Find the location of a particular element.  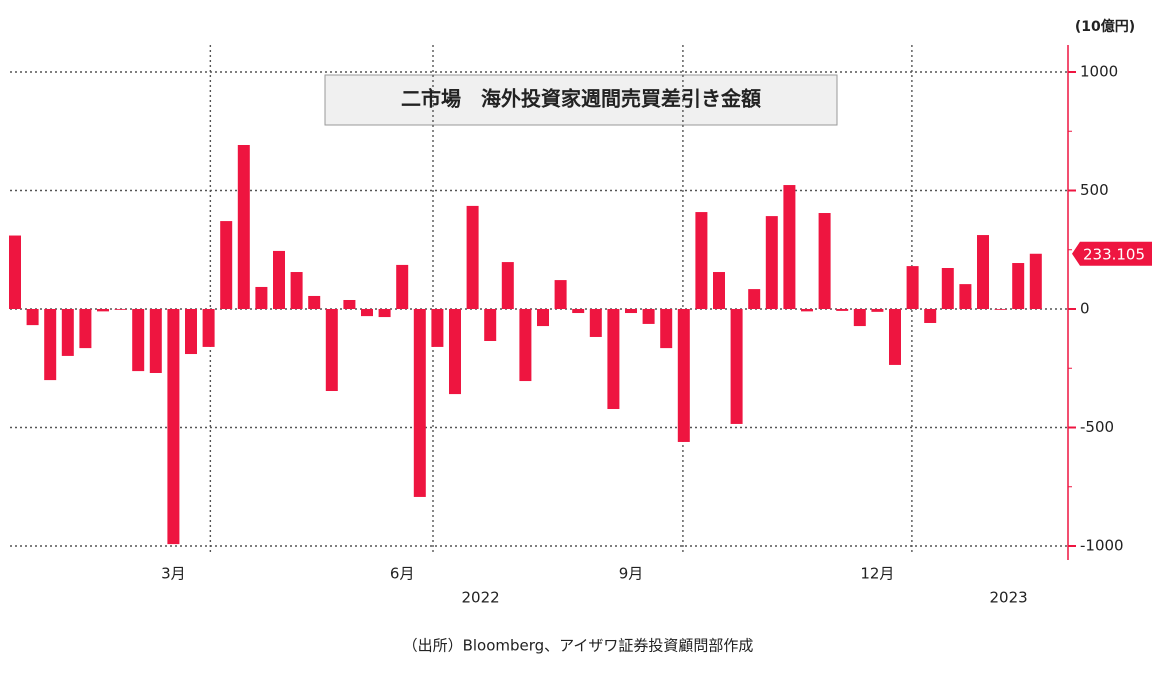

x-tick-label: 12月 is located at coordinates (877, 574).